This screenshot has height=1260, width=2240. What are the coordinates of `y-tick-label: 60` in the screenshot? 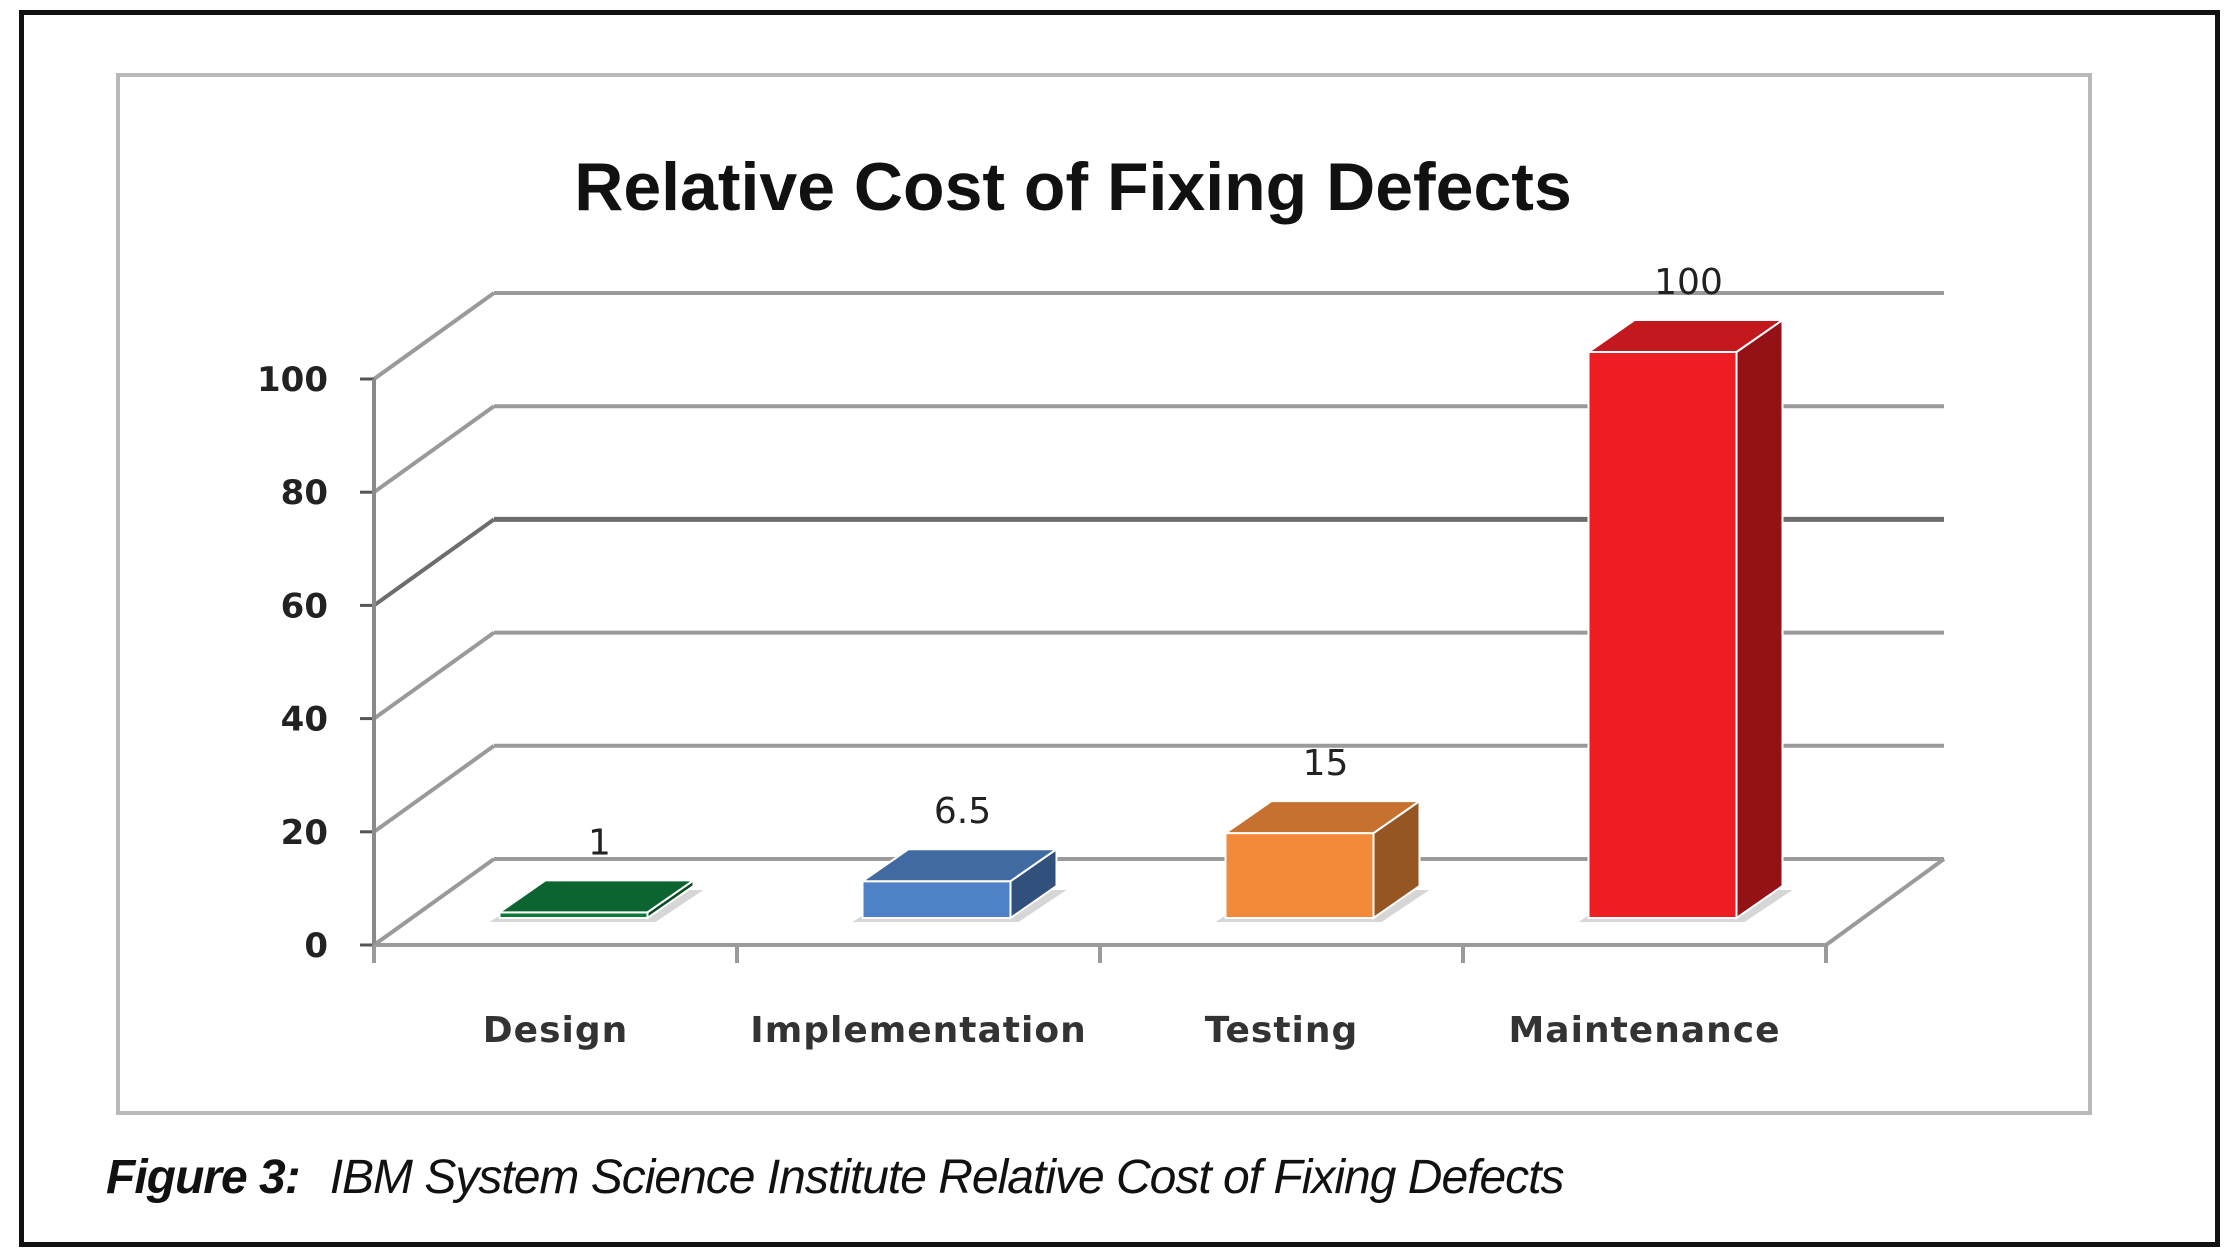 It's located at (304, 606).